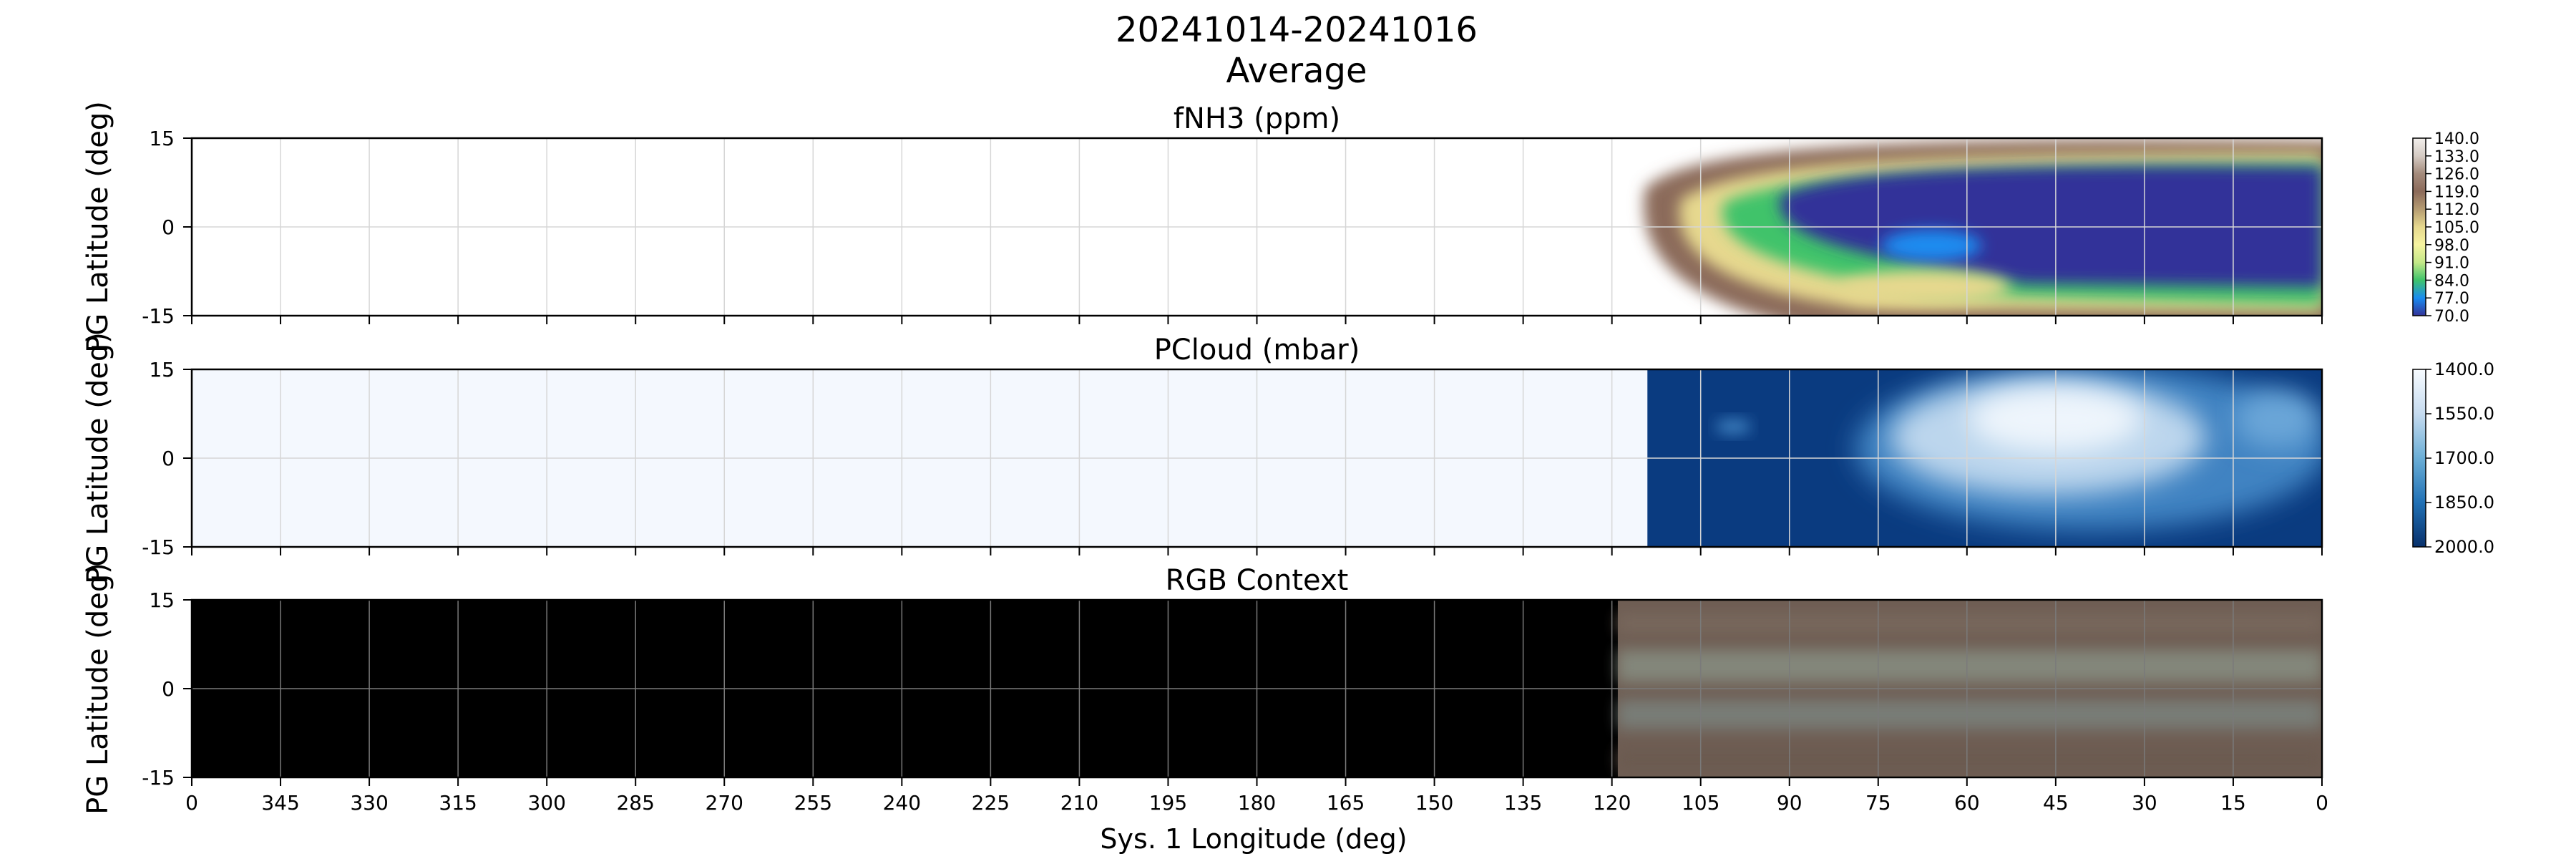  I want to click on x-tick-label: 195, so click(1168, 803).